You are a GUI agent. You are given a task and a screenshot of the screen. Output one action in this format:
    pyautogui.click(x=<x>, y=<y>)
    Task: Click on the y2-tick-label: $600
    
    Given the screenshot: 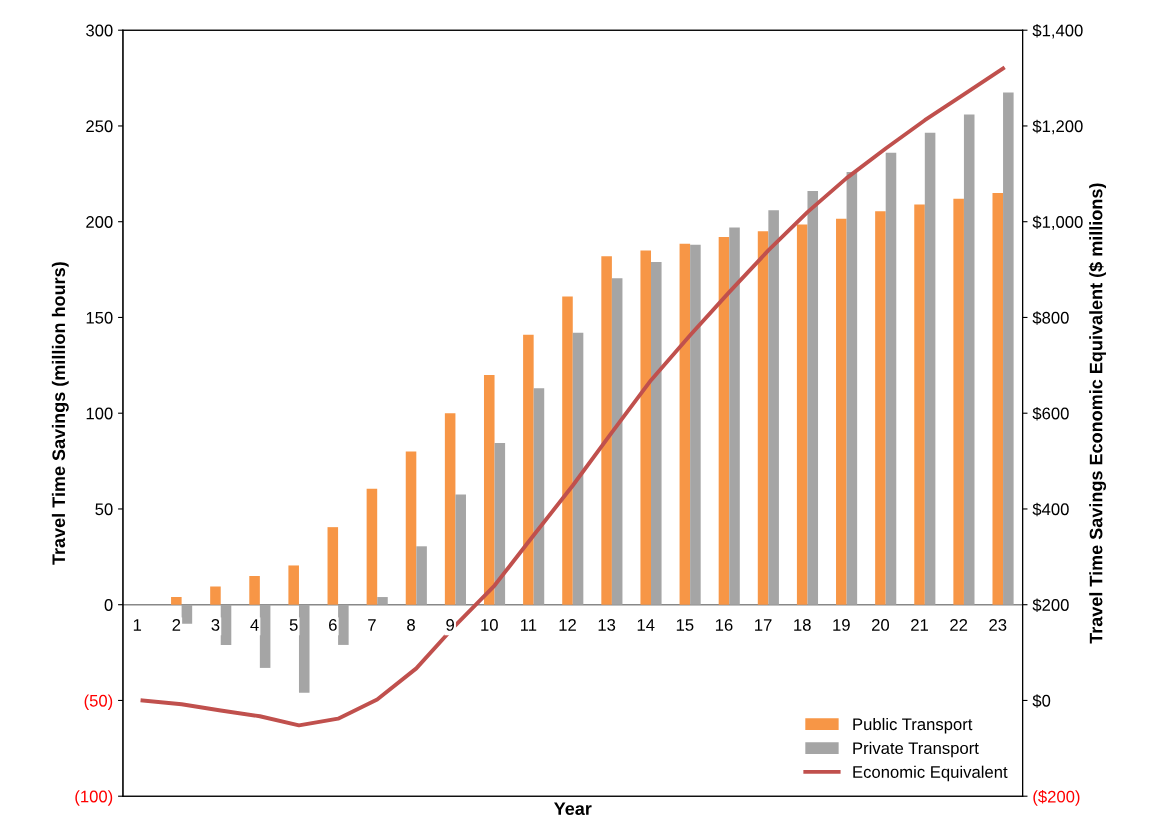 What is the action you would take?
    pyautogui.click(x=1050, y=413)
    